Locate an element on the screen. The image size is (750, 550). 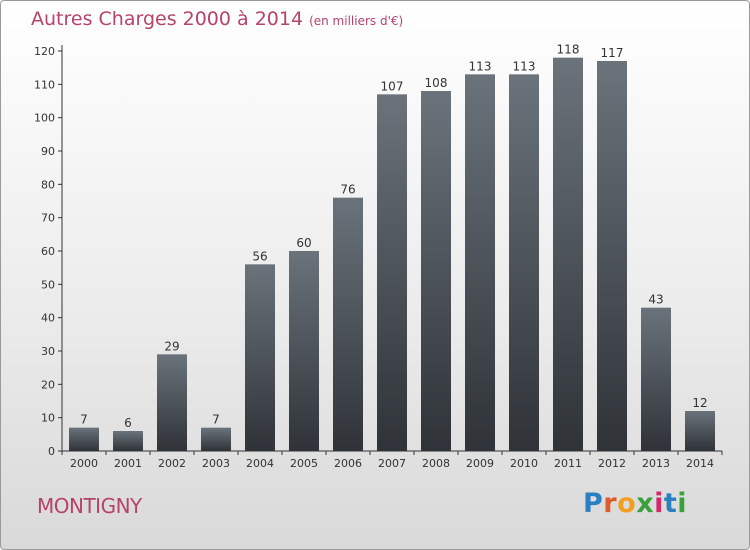
y-tick-label: 120 is located at coordinates (44, 51).